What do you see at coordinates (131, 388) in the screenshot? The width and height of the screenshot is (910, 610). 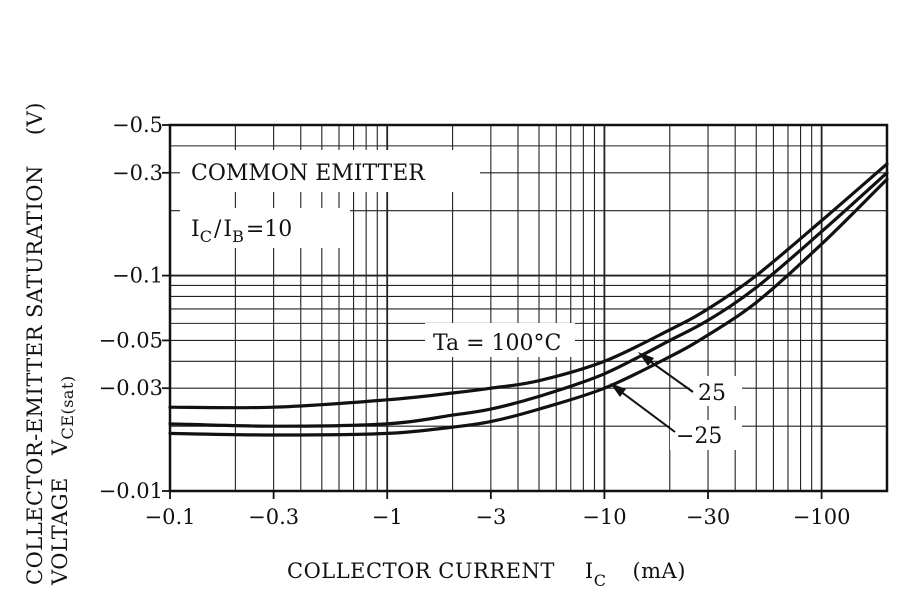 I see `y-tick-label-1: −0.03` at bounding box center [131, 388].